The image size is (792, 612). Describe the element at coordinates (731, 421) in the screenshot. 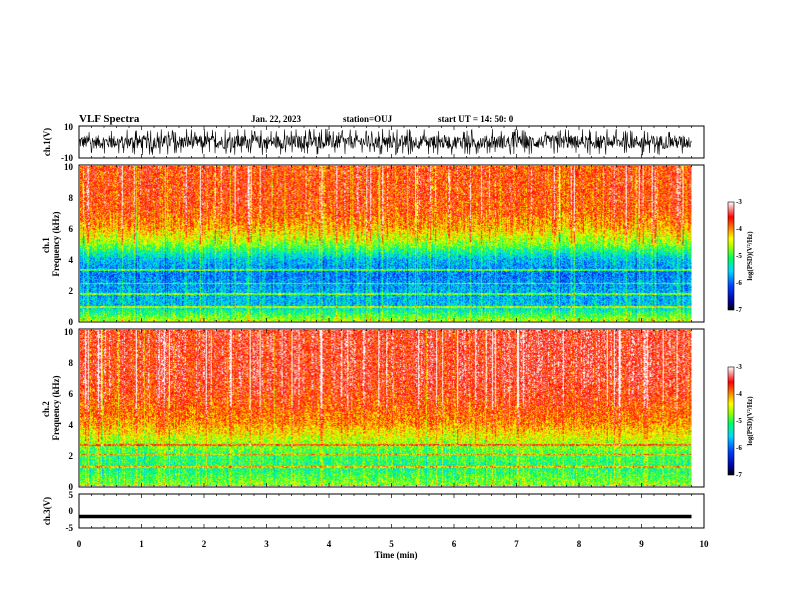

I see `ch2-colorbar` at that location.